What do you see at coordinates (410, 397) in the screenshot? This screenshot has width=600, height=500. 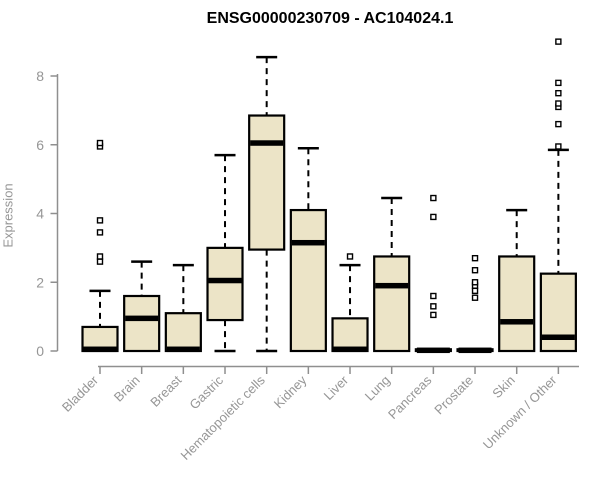 I see `x-tick-label-pancreas: Pancreas` at bounding box center [410, 397].